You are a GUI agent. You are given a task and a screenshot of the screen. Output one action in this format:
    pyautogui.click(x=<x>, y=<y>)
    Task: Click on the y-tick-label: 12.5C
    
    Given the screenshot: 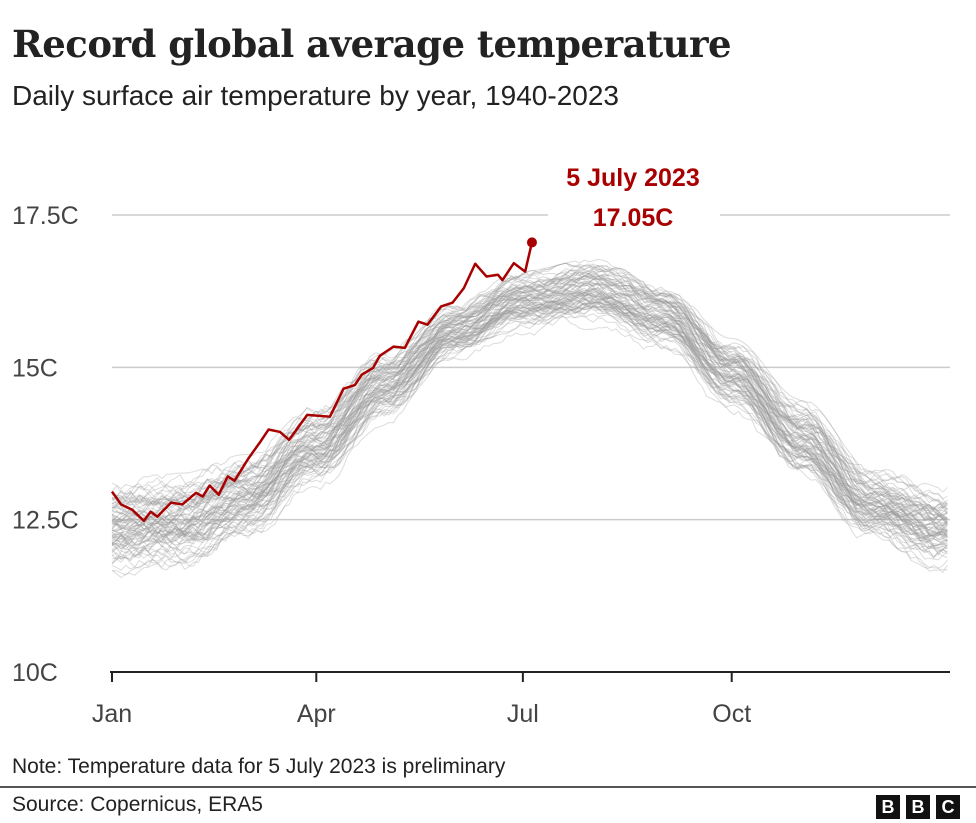 What is the action you would take?
    pyautogui.click(x=45, y=521)
    